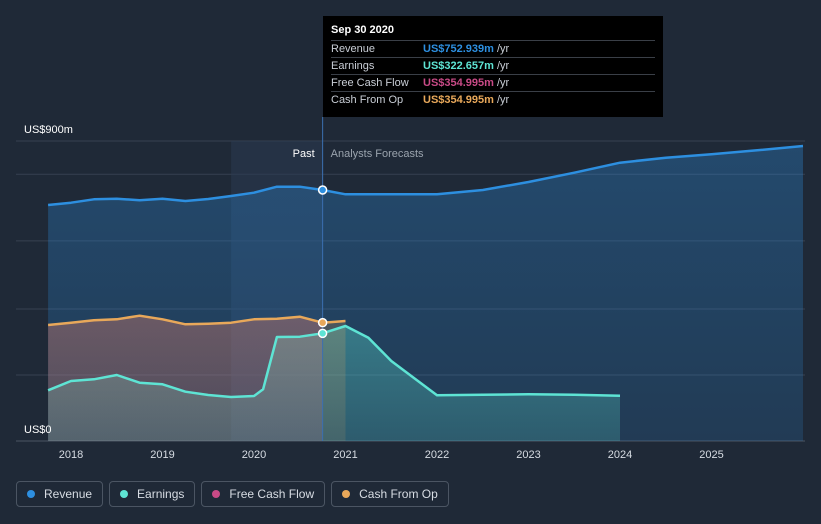 This screenshot has width=821, height=524. I want to click on tooltip-value: US$322.657m, so click(458, 66).